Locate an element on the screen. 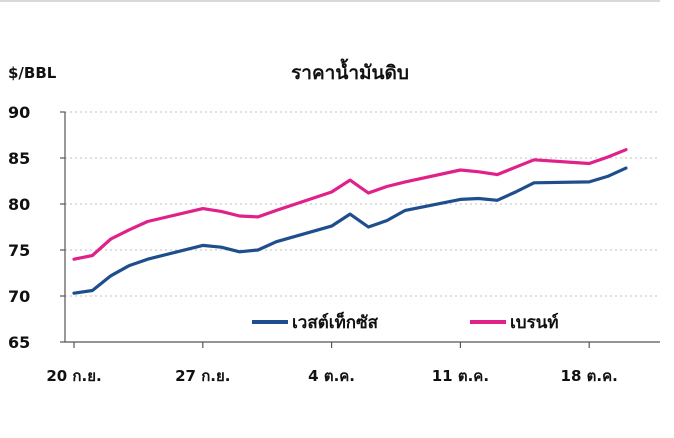  y-tick-label-70: 70 is located at coordinates (19, 296).